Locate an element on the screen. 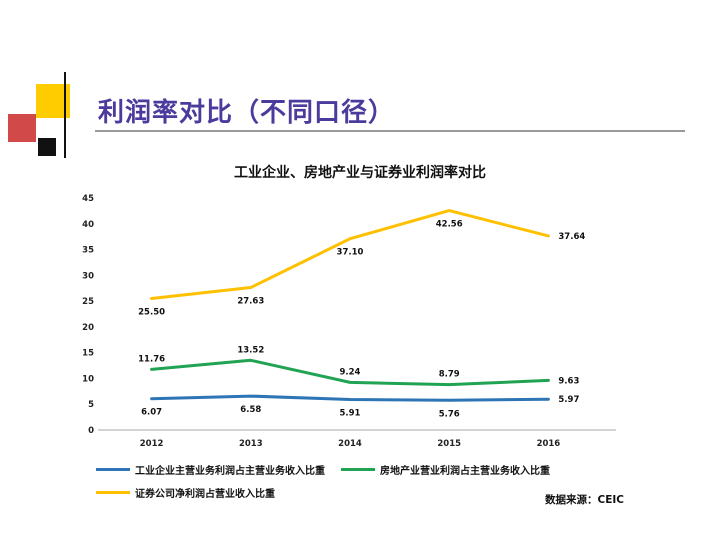 The image size is (720, 540). data-label: 5.76 is located at coordinates (449, 414).